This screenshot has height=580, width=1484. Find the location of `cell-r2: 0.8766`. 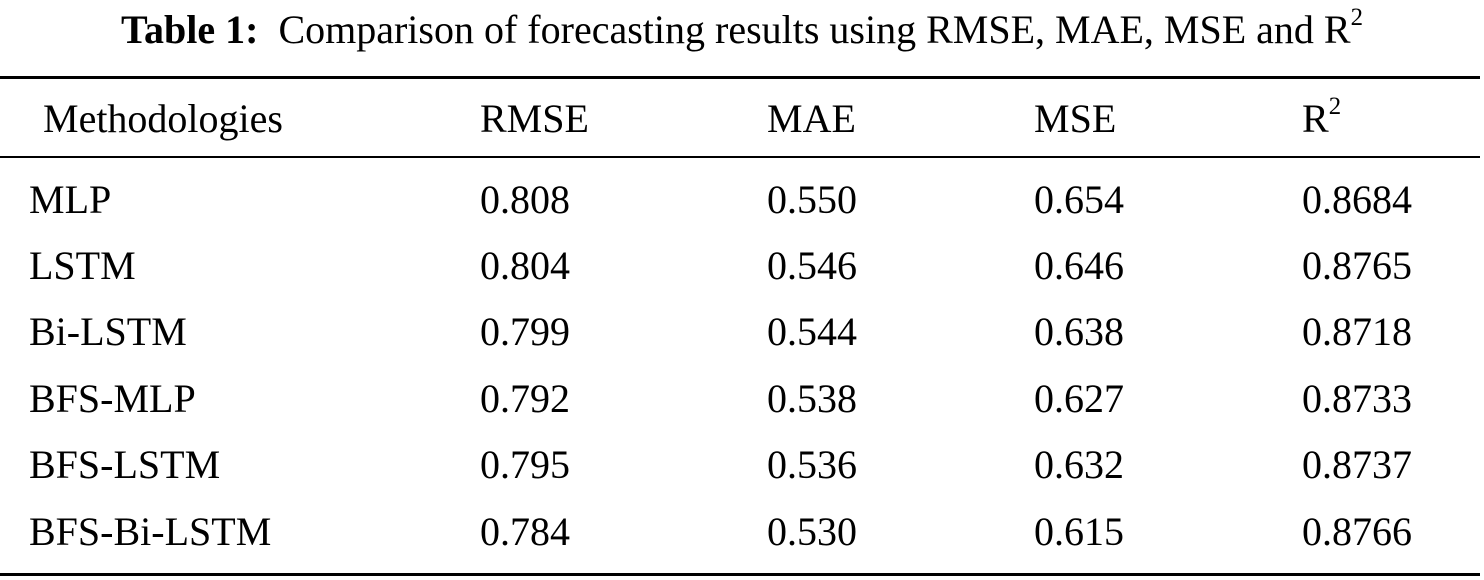

cell-r2: 0.8766 is located at coordinates (1357, 531).